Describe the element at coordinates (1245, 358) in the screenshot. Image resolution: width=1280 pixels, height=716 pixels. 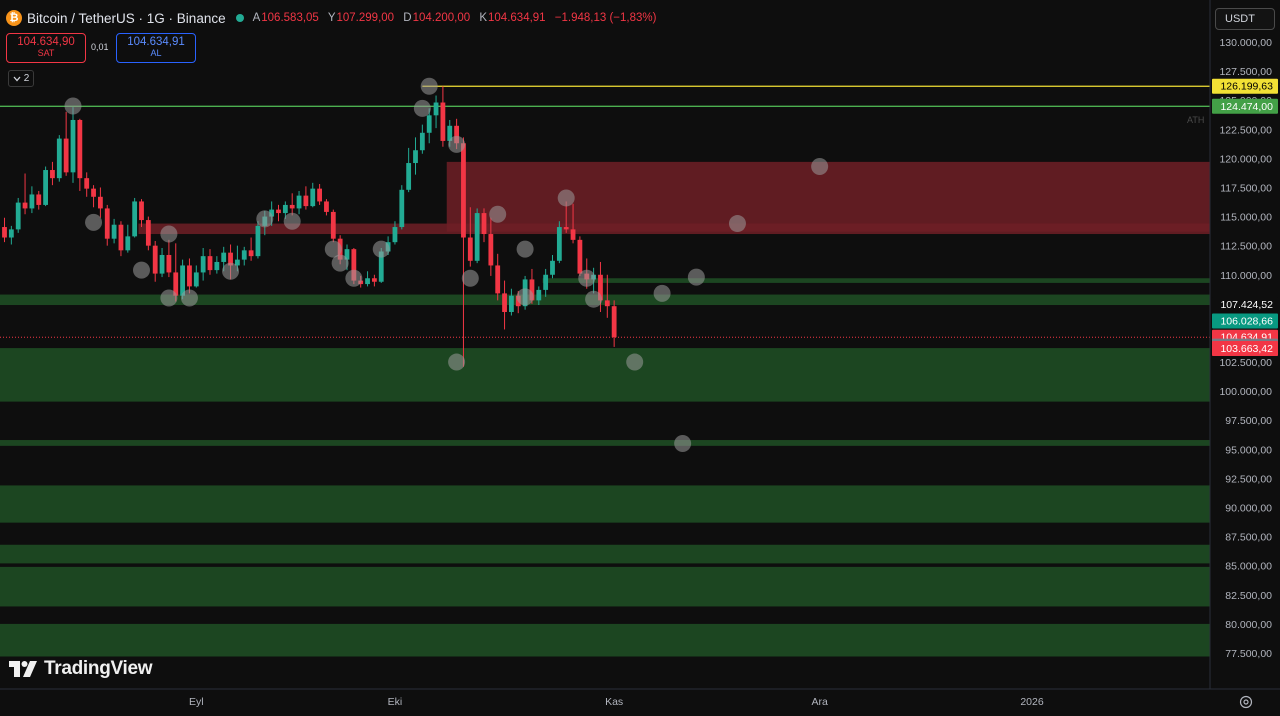
I see `price-axis-bg` at that location.